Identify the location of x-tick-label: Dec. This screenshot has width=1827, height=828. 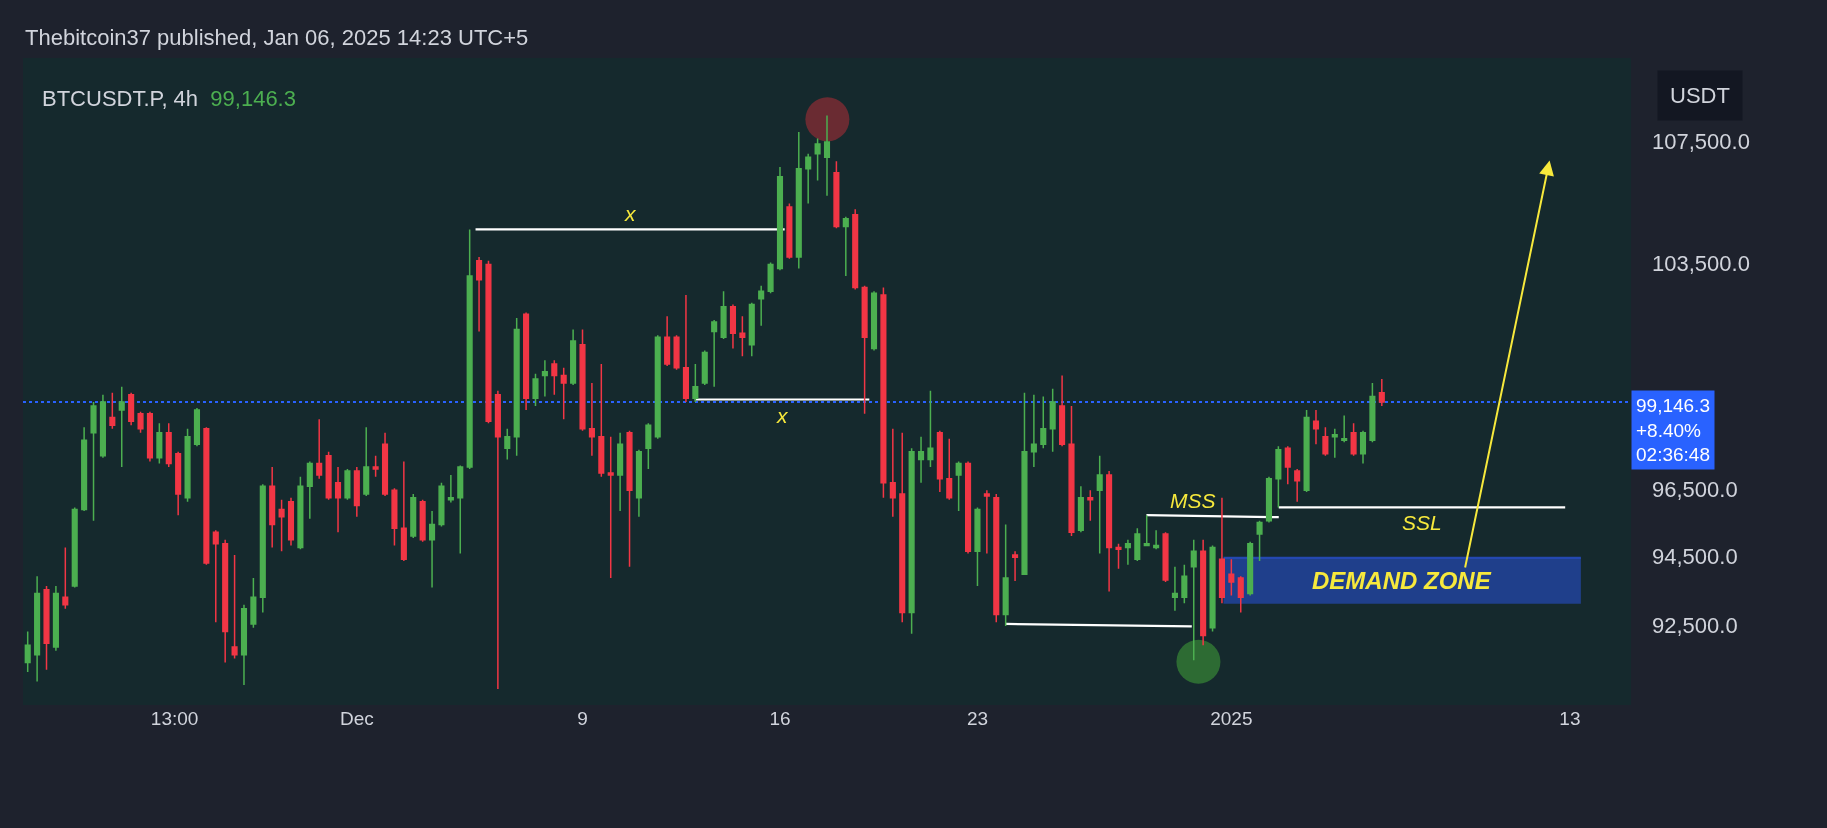
(356, 718).